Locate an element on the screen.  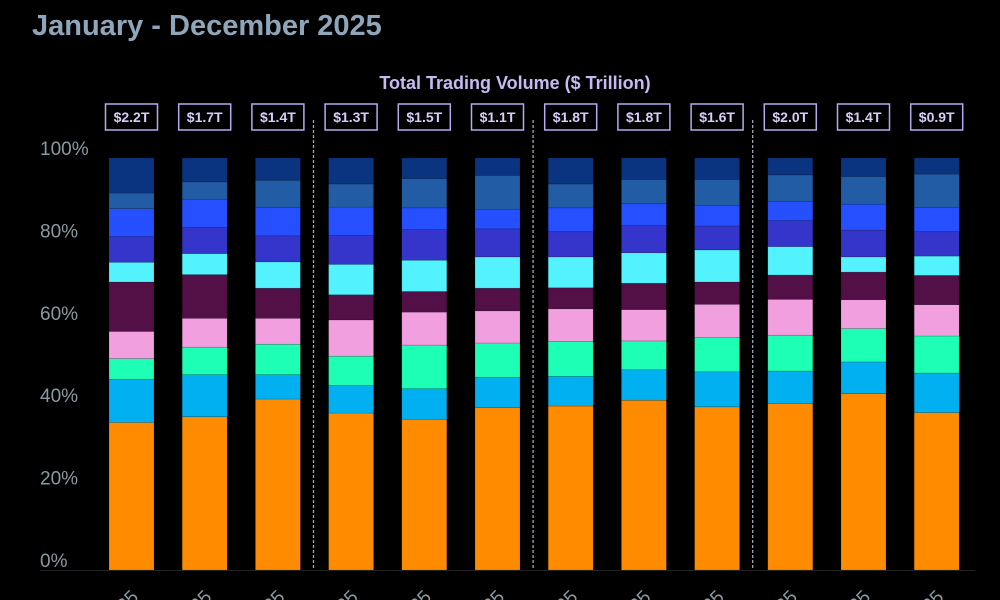
y-tick-label: 100% is located at coordinates (64, 149).